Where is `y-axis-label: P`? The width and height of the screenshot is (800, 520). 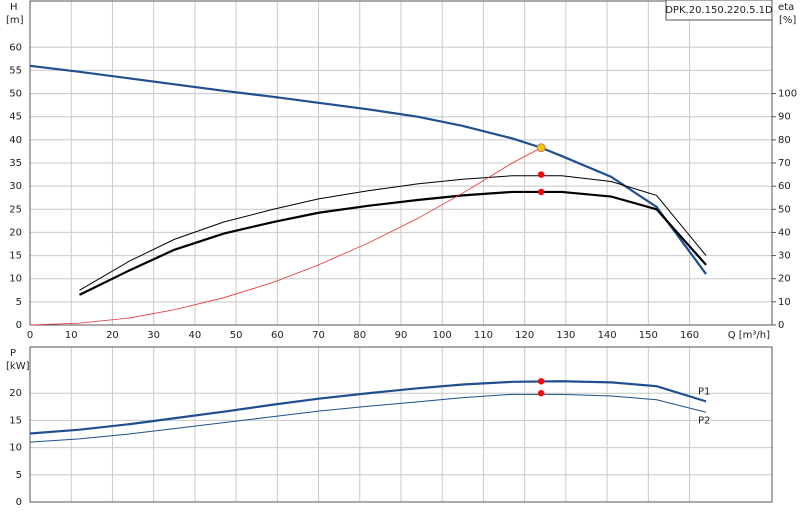
y-axis-label: P is located at coordinates (13, 353).